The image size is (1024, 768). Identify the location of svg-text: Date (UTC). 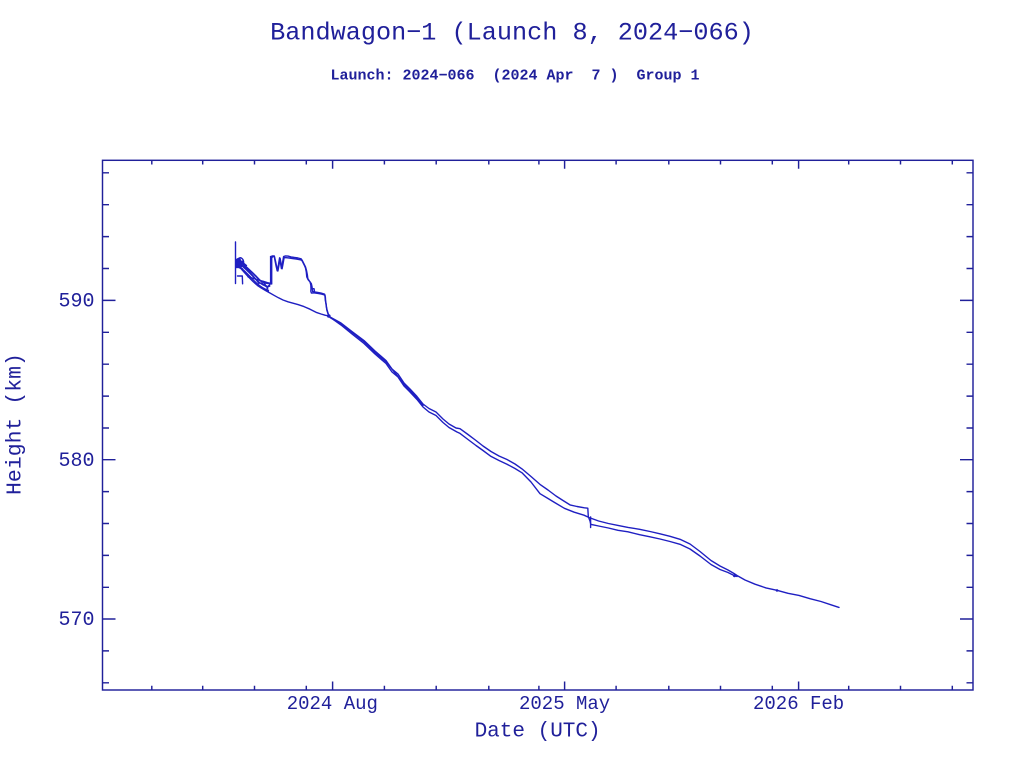
(538, 731).